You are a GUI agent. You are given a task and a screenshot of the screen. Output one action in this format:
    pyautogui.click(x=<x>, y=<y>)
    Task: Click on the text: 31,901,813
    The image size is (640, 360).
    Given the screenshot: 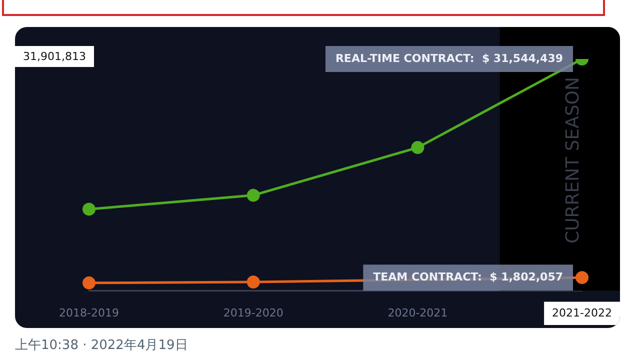 What is the action you would take?
    pyautogui.click(x=54, y=56)
    